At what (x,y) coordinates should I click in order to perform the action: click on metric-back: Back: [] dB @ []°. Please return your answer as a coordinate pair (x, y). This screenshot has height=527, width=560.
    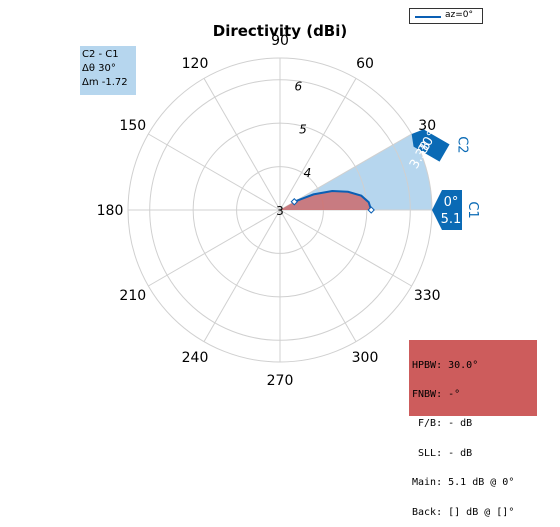
    Looking at the image, I should click on (463, 512).